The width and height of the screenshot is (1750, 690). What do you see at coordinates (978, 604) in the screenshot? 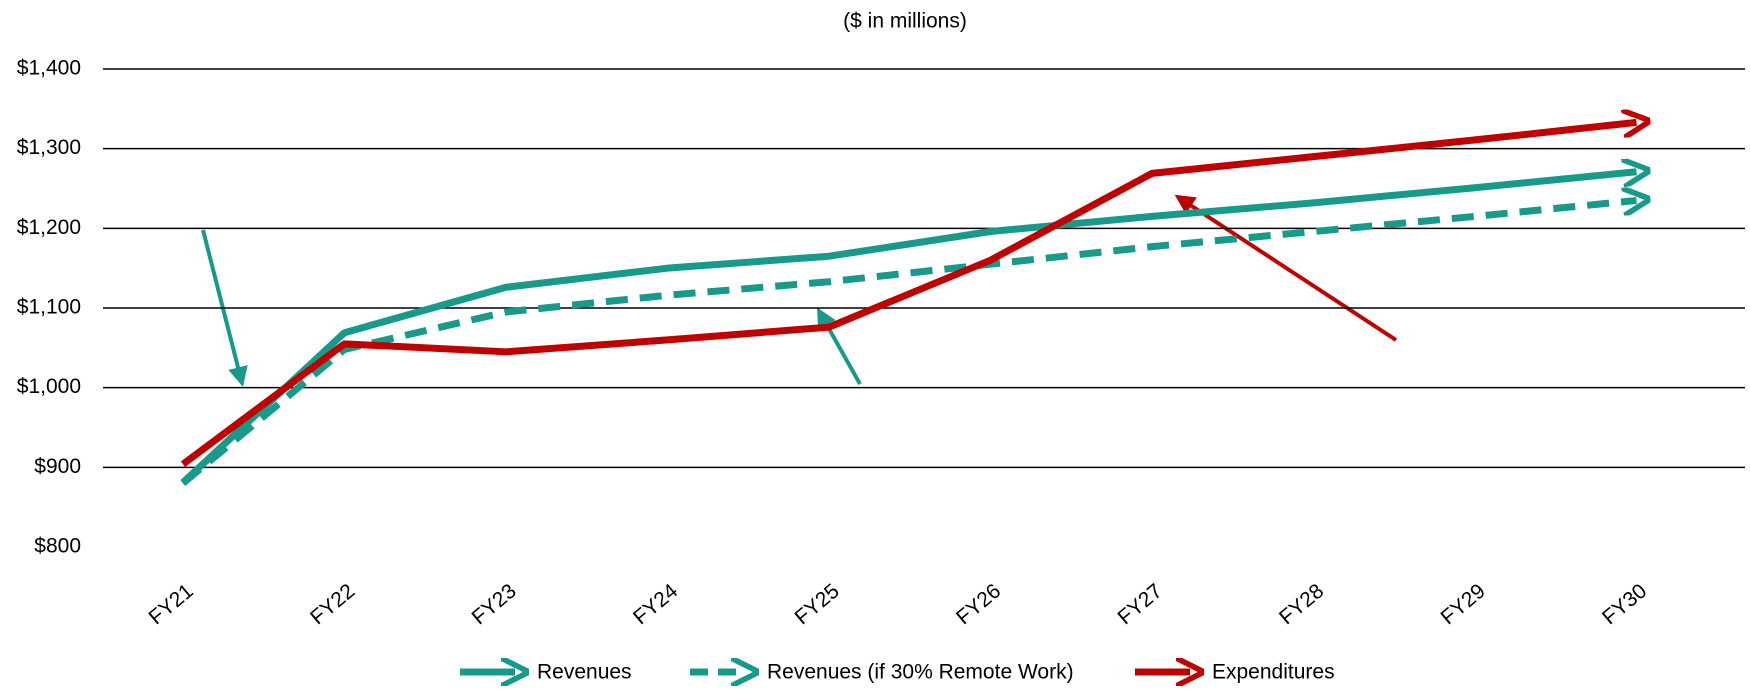
I see `x-tick-label: FY26` at bounding box center [978, 604].